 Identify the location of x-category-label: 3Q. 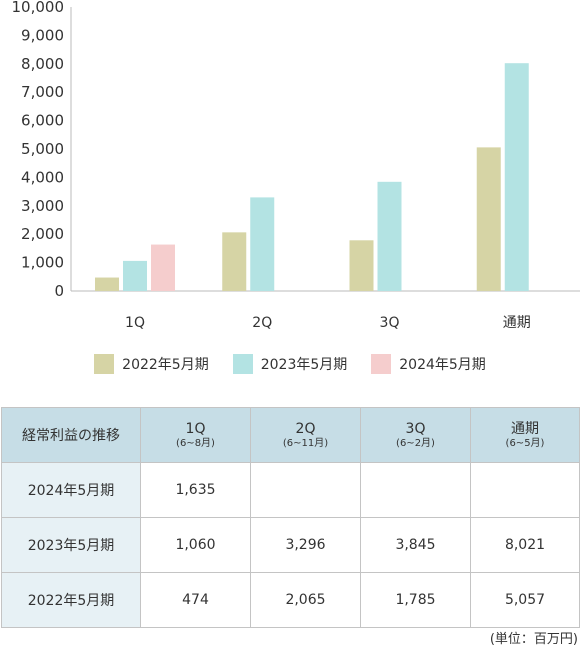
(390, 323).